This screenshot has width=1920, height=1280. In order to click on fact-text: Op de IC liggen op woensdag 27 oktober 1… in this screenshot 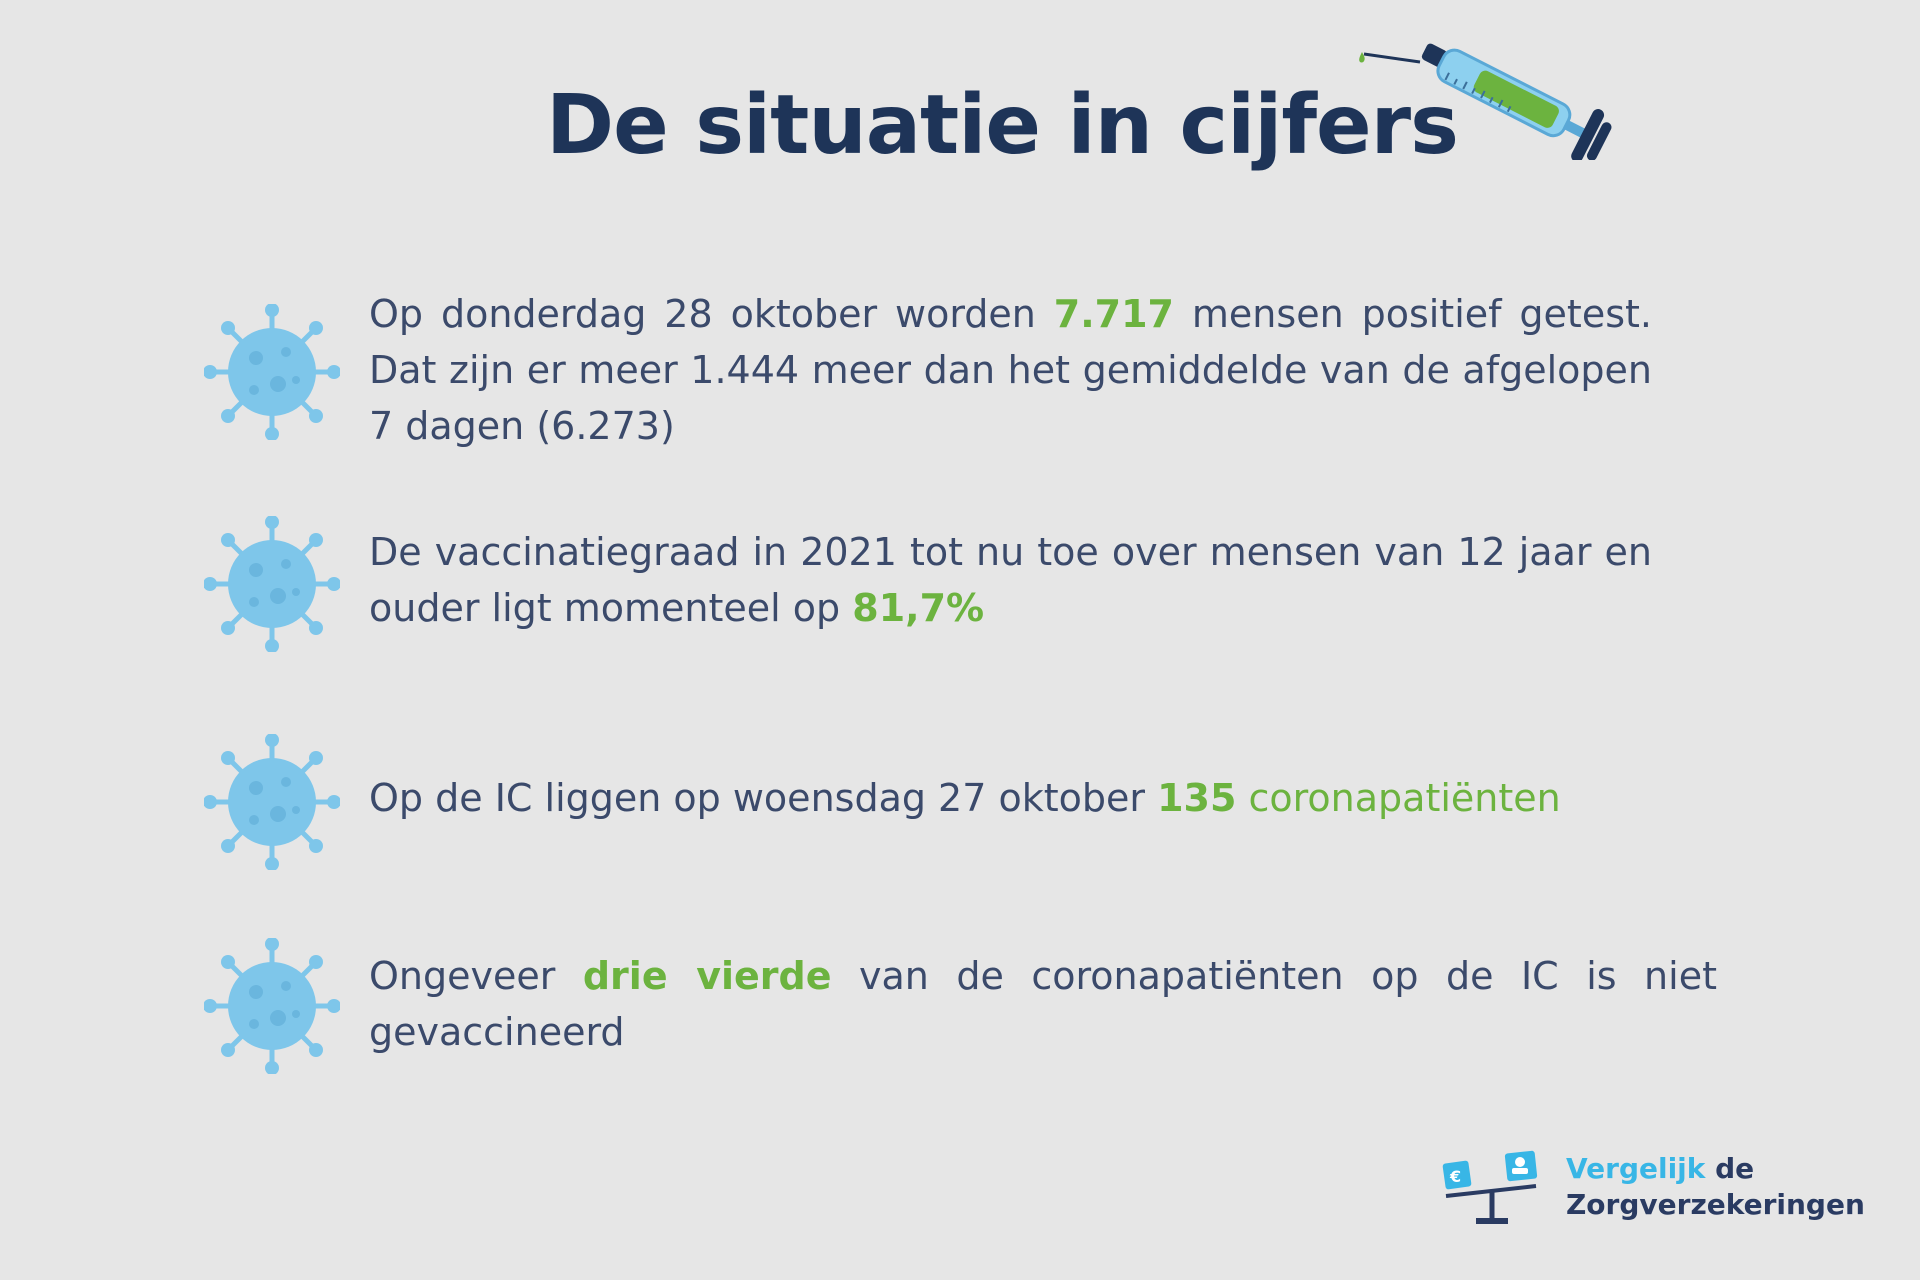, I will do `click(965, 798)`.